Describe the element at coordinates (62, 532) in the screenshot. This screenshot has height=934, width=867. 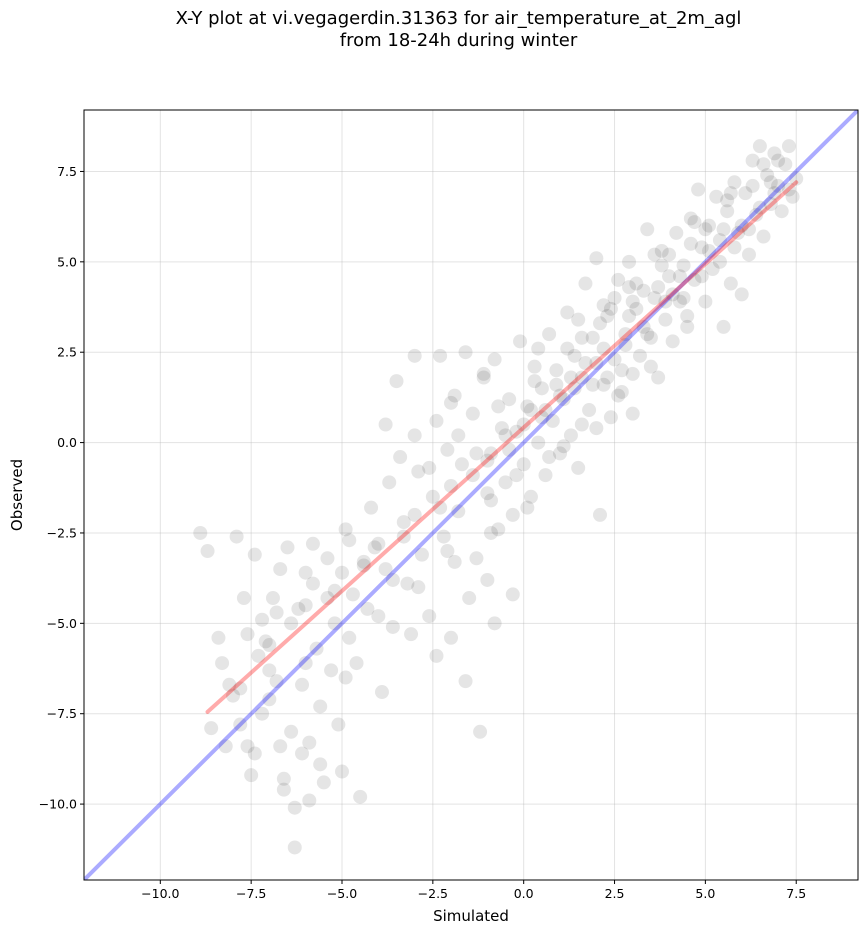
I see `y-tick-label: −2.5` at that location.